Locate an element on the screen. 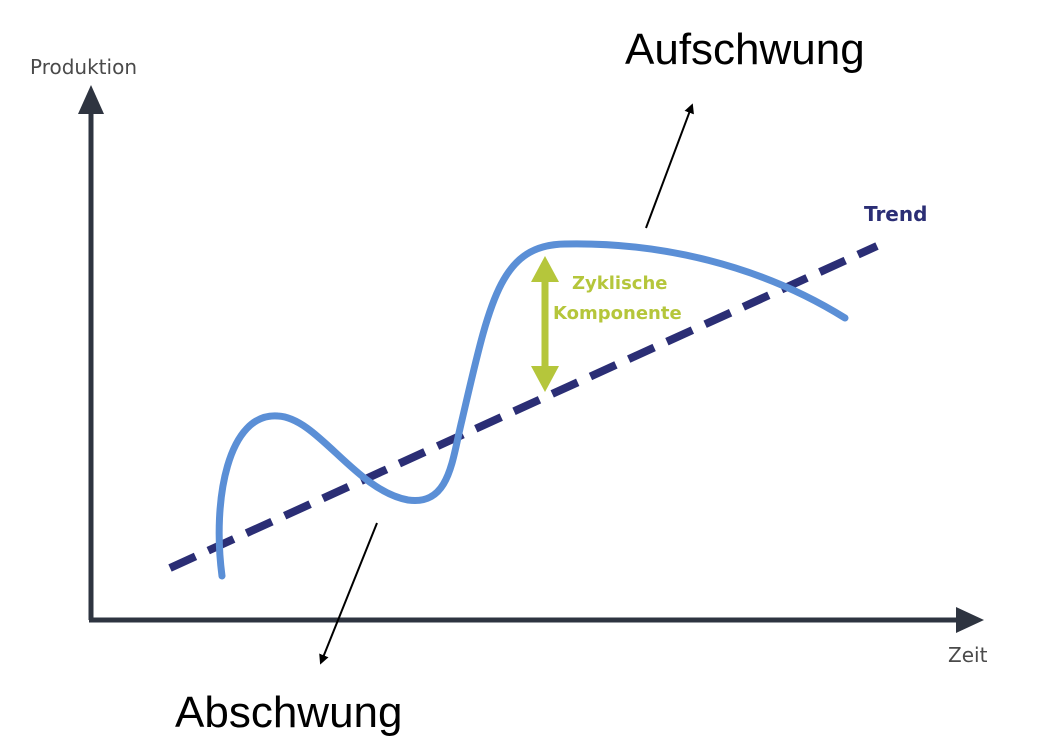  cyclical-arrowhead-bottom is located at coordinates (545, 379).